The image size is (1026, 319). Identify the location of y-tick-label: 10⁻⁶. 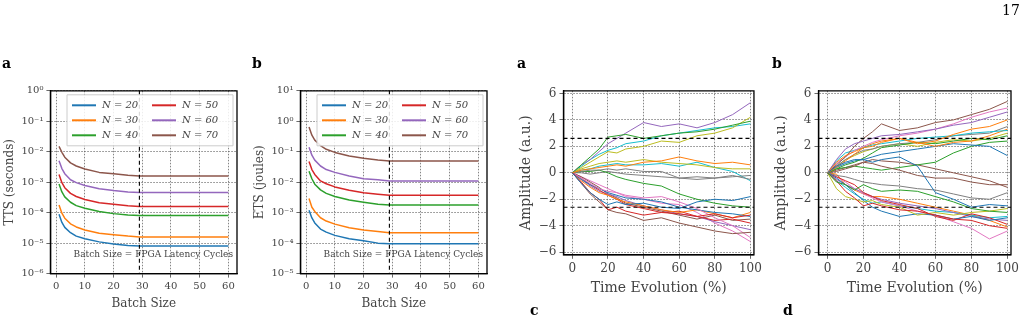
(32, 273).